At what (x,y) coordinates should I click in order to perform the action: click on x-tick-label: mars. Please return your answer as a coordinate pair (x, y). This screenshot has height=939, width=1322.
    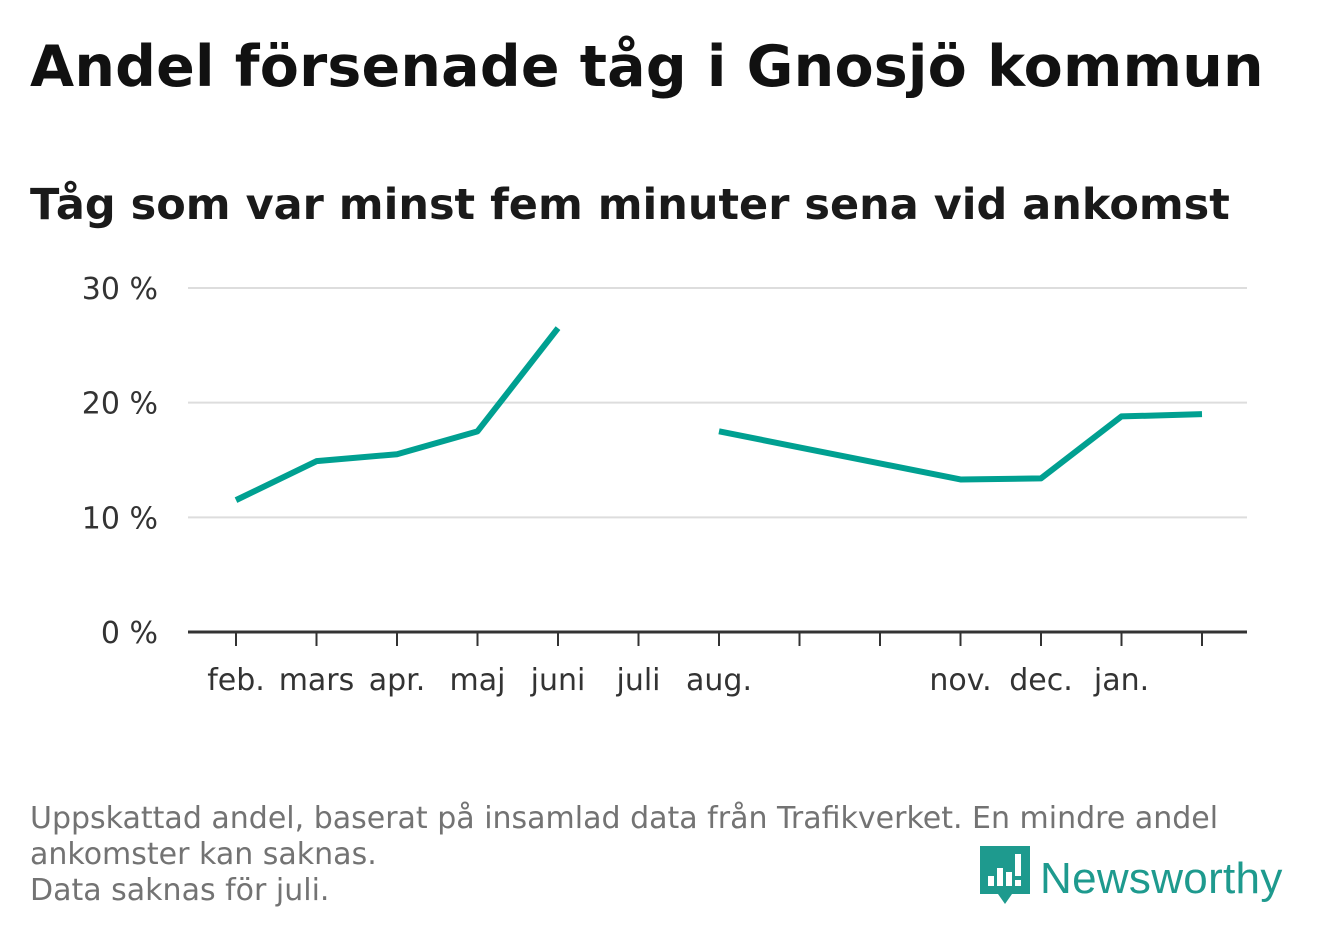
    Looking at the image, I should click on (317, 680).